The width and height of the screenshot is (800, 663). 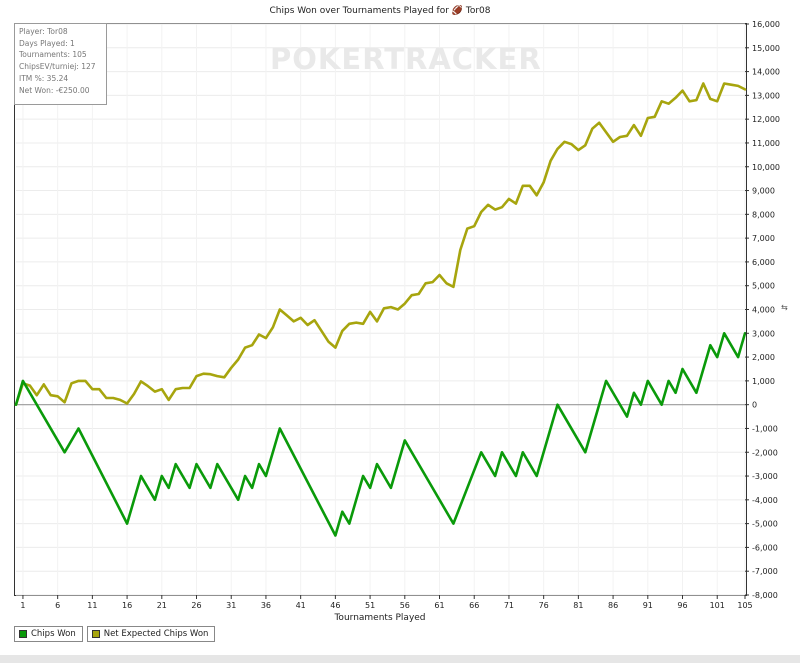 What do you see at coordinates (763, 191) in the screenshot?
I see `y-tick-label: 9,000` at bounding box center [763, 191].